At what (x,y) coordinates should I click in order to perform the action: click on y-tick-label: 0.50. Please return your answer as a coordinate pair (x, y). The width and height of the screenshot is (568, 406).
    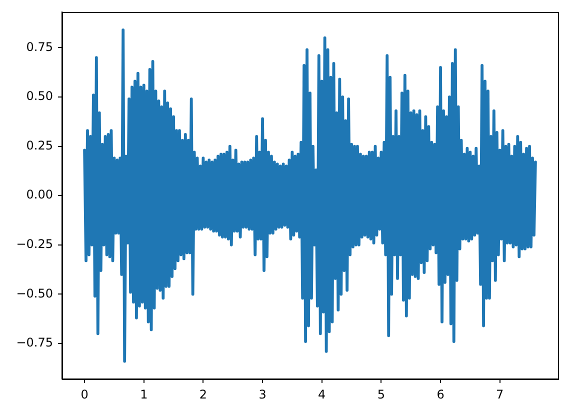
    Looking at the image, I should click on (39, 96).